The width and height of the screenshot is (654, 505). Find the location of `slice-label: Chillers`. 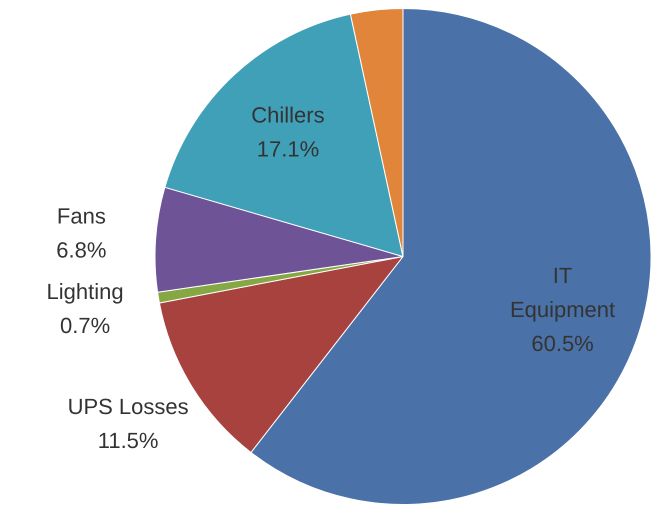

slice-label: Chillers is located at coordinates (288, 115).